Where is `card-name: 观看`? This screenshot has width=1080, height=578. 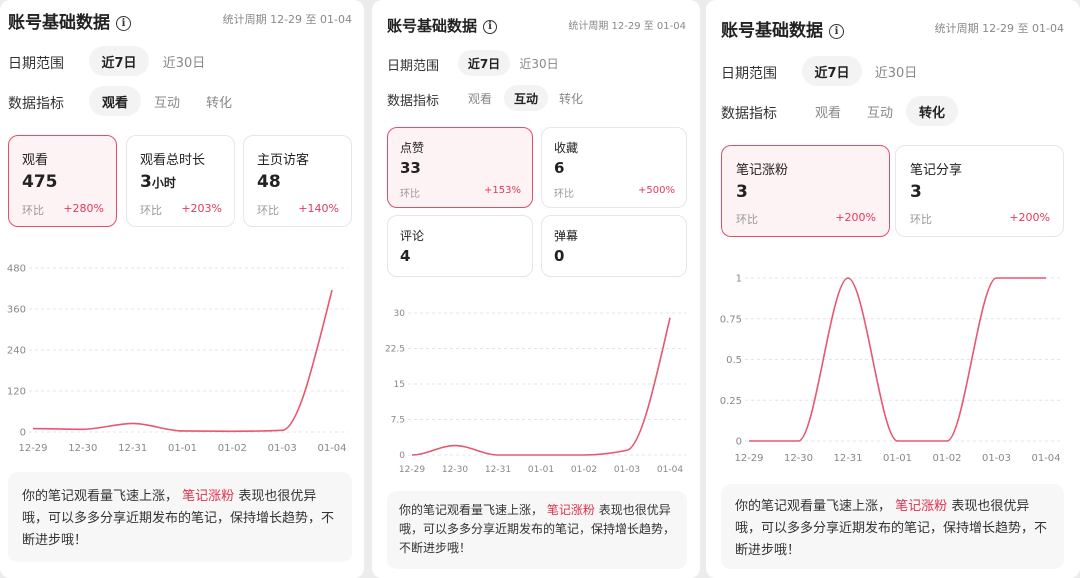
card-name: 观看 is located at coordinates (35, 160).